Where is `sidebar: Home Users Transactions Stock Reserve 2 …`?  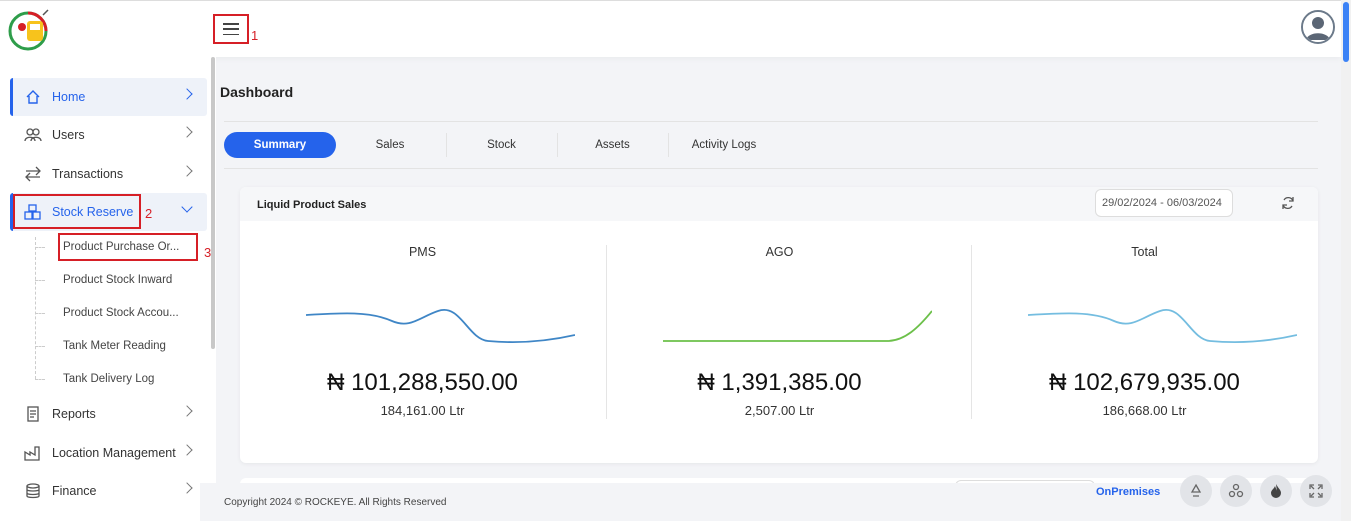
sidebar: Home Users Transactions Stock Reserve 2 … is located at coordinates (108, 289).